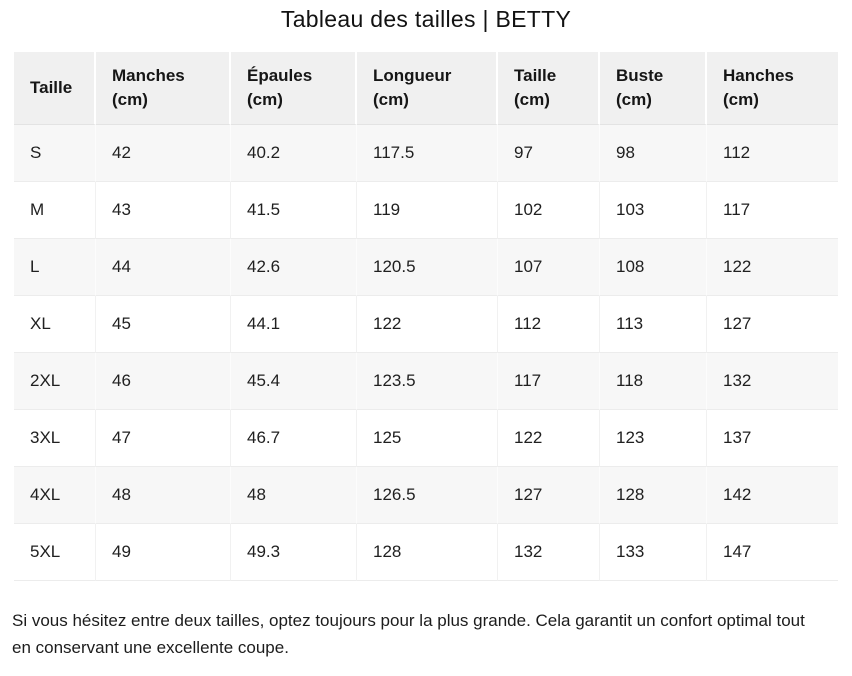 The width and height of the screenshot is (852, 676). I want to click on column-header: Longueur (cm), so click(427, 88).